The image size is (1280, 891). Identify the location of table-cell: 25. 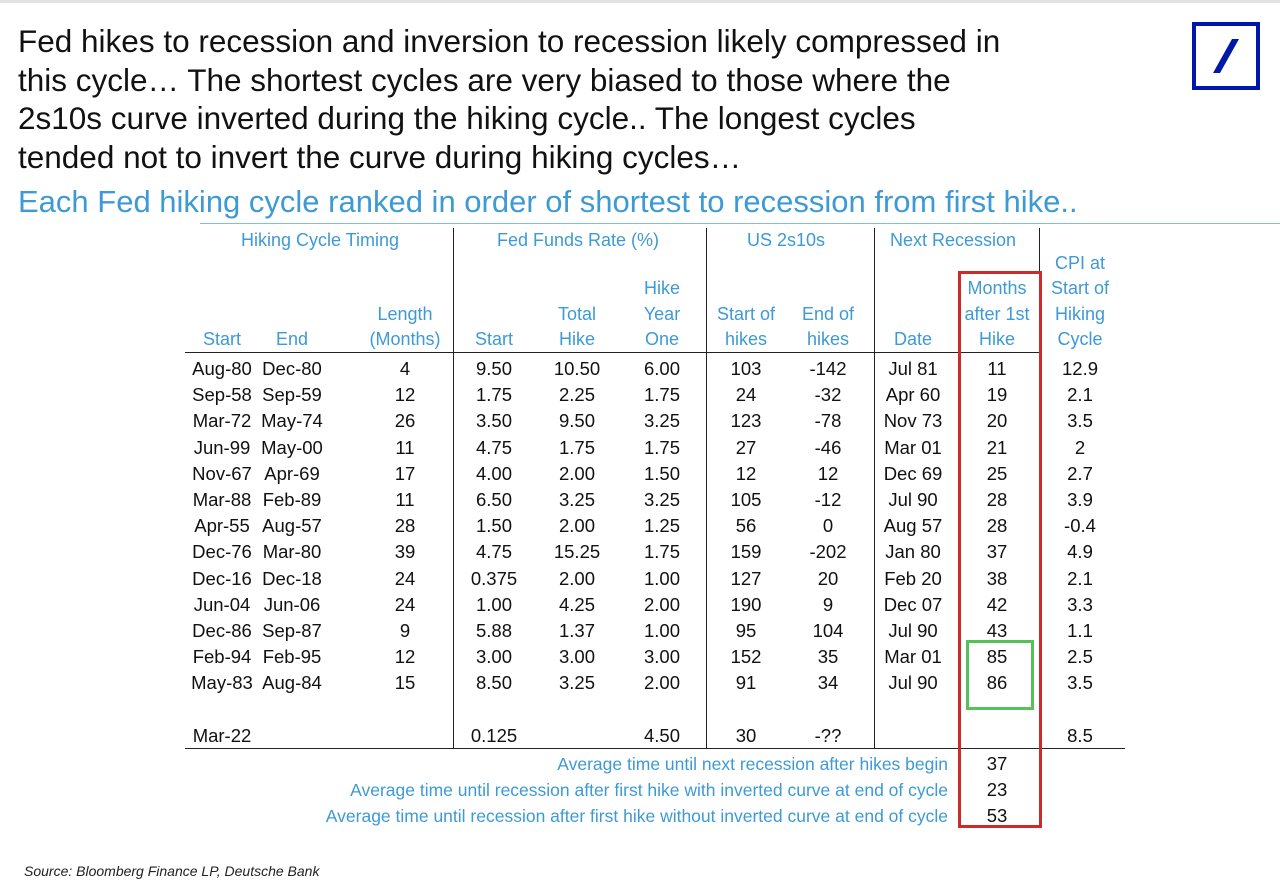
(997, 473).